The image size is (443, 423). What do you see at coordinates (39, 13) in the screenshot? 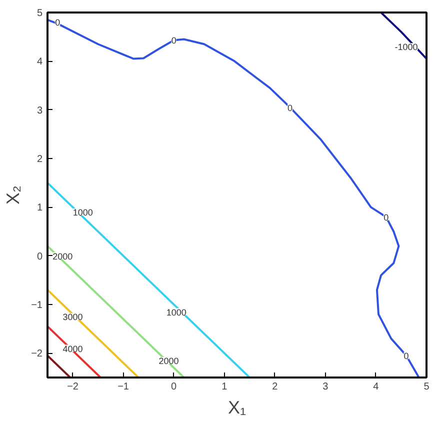
I see `y-tick-label: 5` at bounding box center [39, 13].